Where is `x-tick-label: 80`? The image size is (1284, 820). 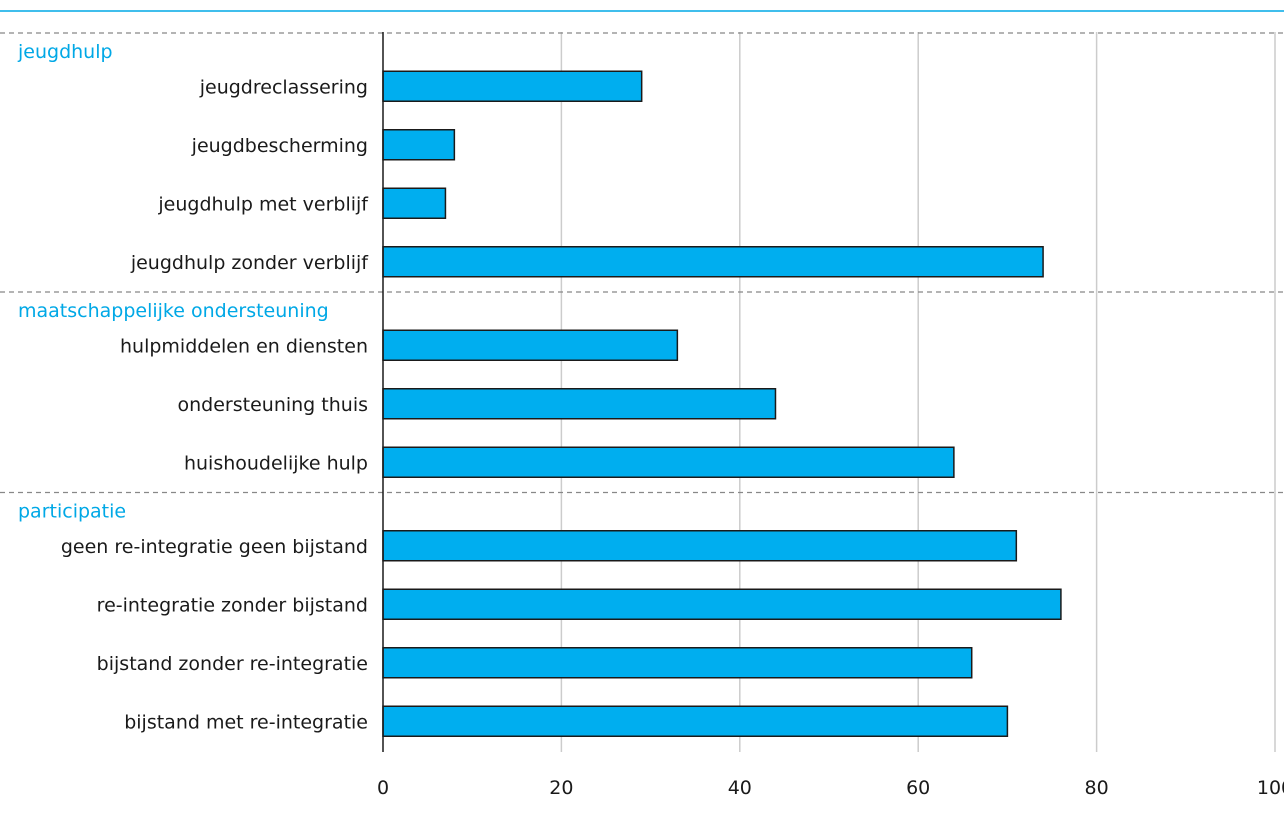 x-tick-label: 80 is located at coordinates (1097, 788).